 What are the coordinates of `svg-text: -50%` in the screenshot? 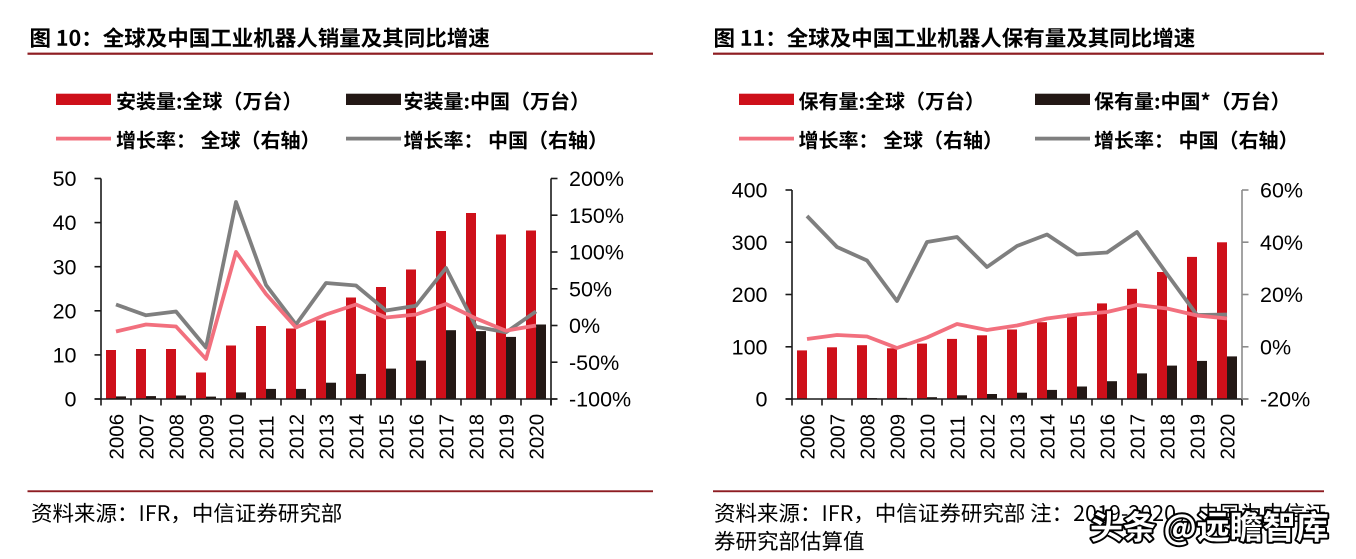 It's located at (594, 363).